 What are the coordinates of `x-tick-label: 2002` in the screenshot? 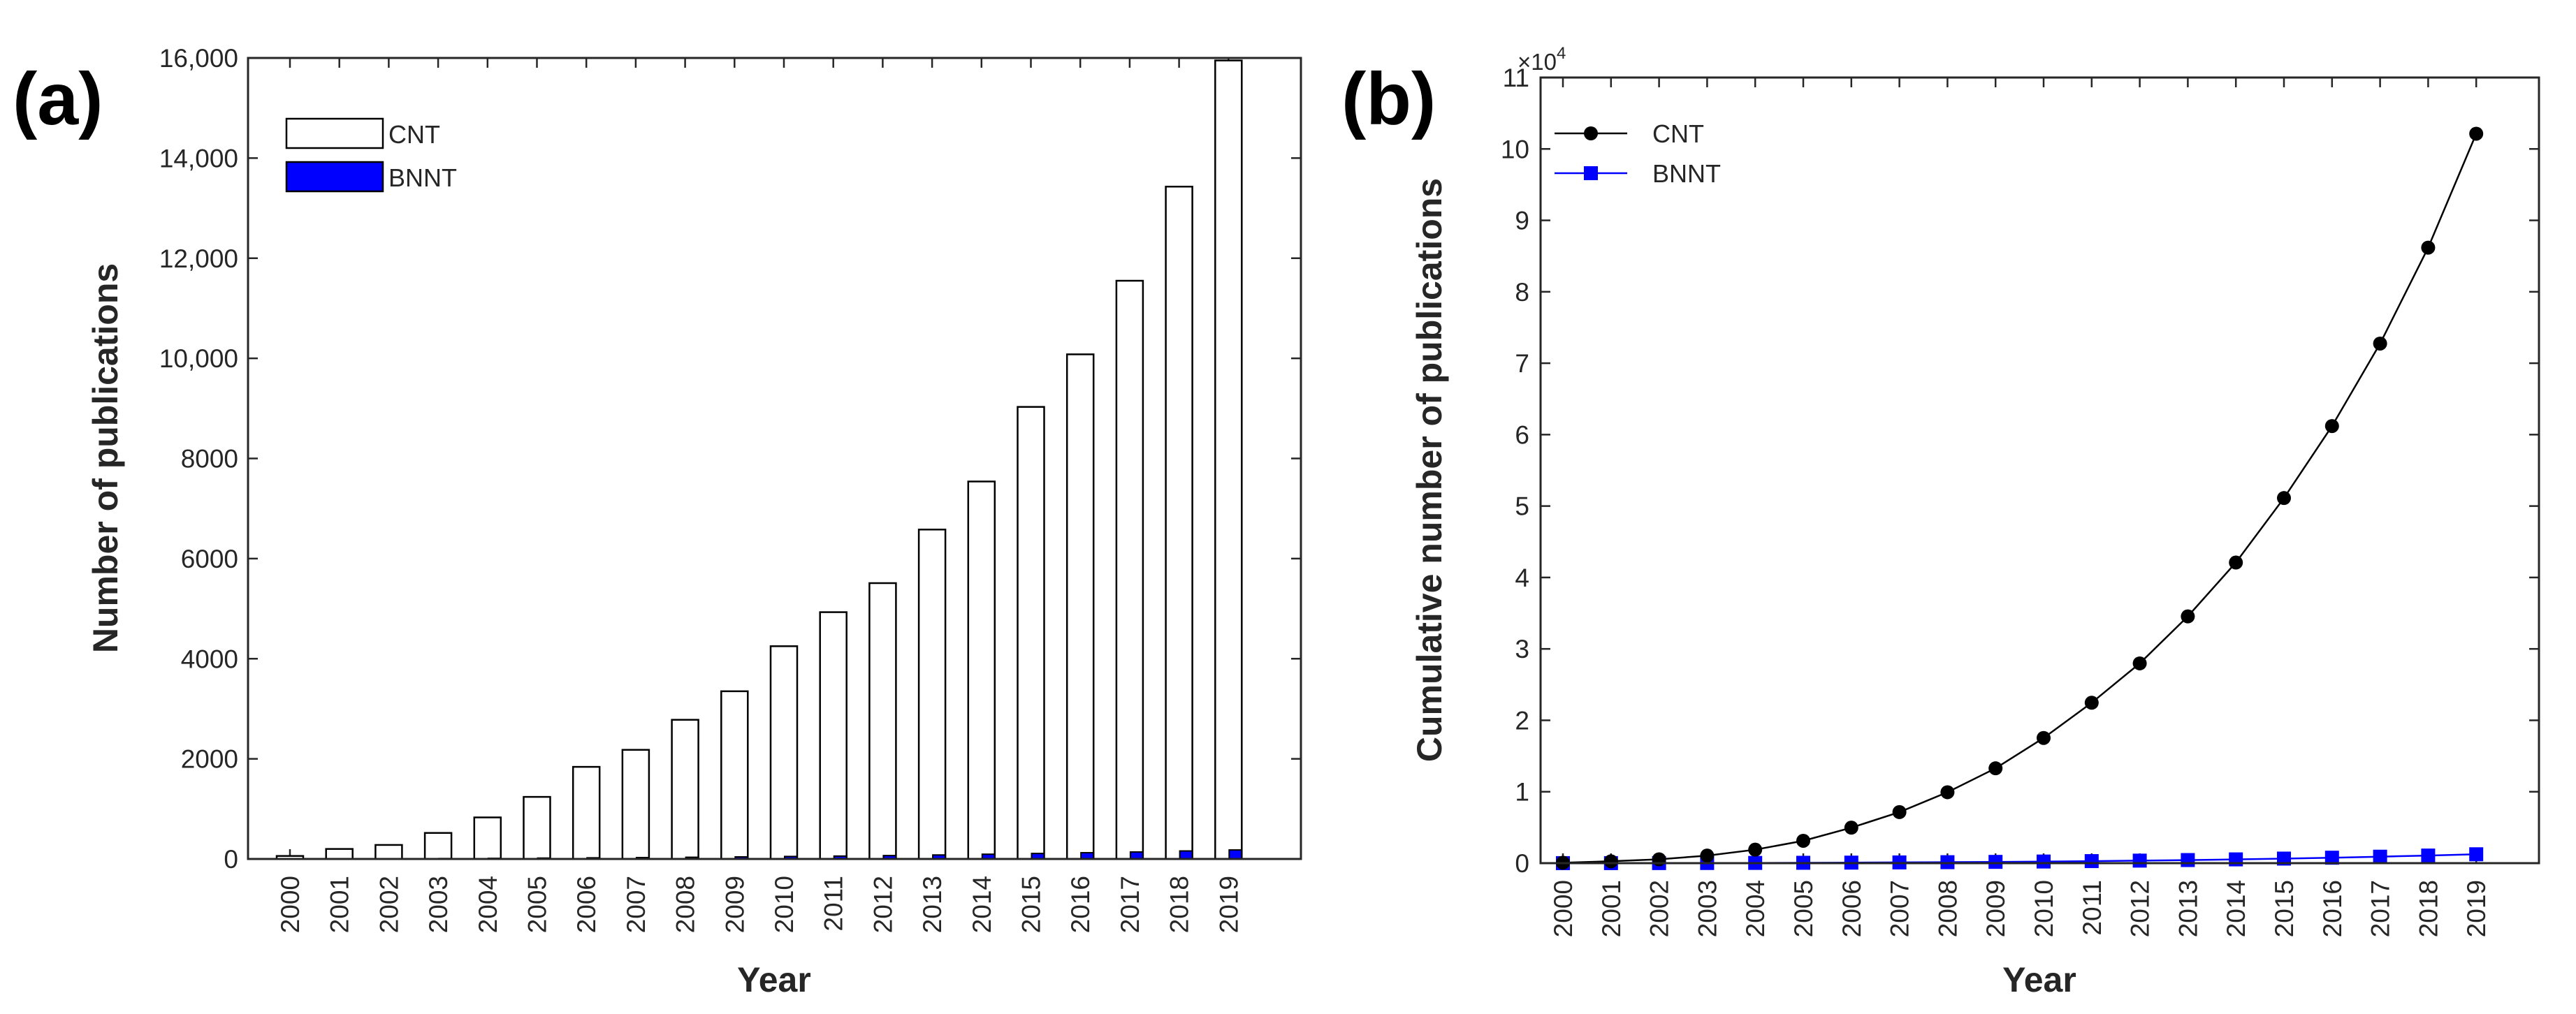 It's located at (388, 904).